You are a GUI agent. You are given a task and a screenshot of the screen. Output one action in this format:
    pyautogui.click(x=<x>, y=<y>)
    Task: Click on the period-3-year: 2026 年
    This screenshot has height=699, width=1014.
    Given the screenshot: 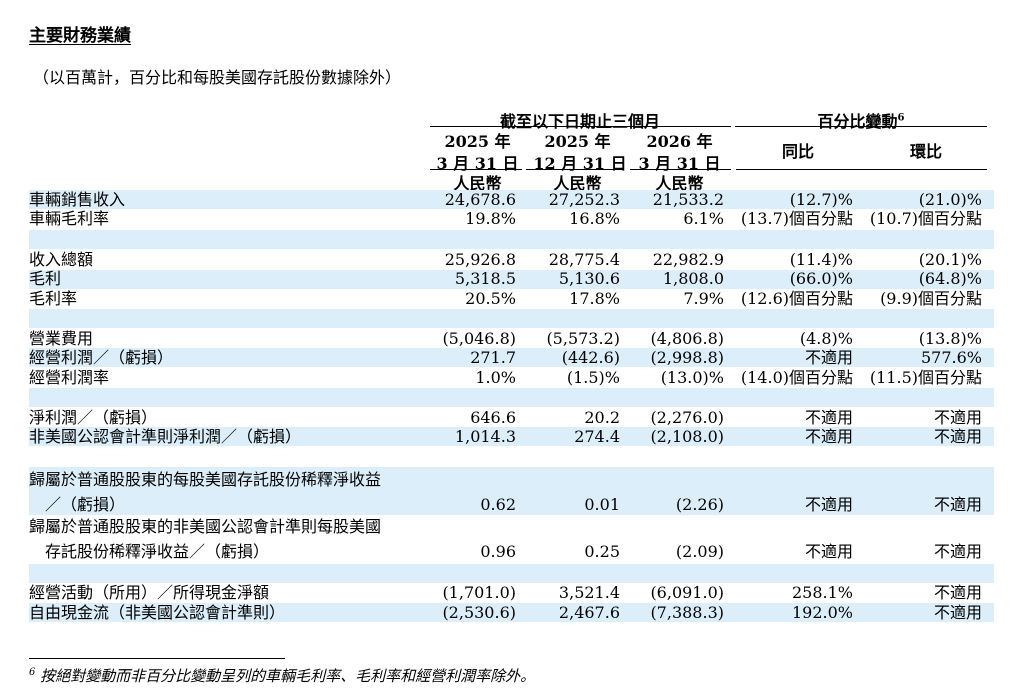 What is the action you would take?
    pyautogui.click(x=679, y=141)
    